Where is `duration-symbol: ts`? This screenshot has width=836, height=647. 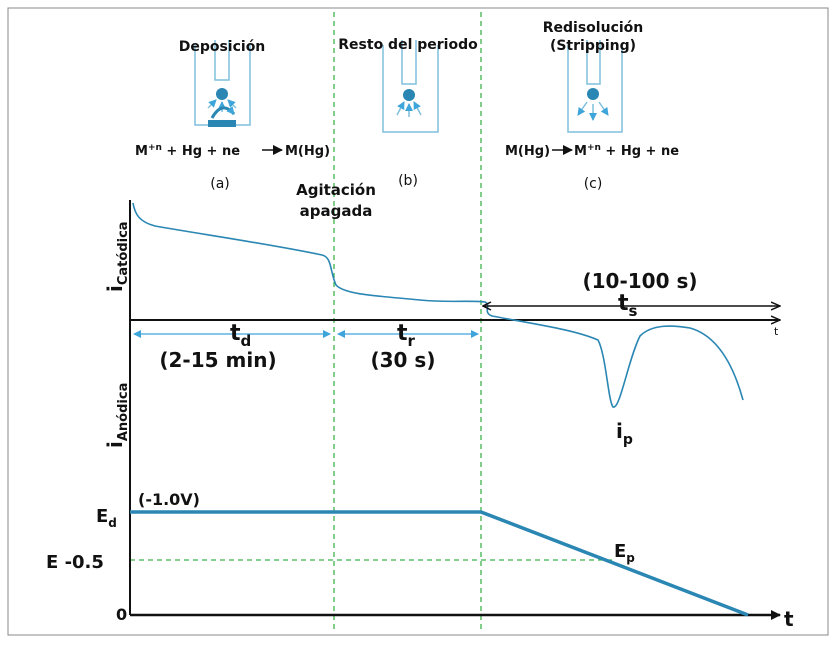
duration-symbol: ts is located at coordinates (628, 305).